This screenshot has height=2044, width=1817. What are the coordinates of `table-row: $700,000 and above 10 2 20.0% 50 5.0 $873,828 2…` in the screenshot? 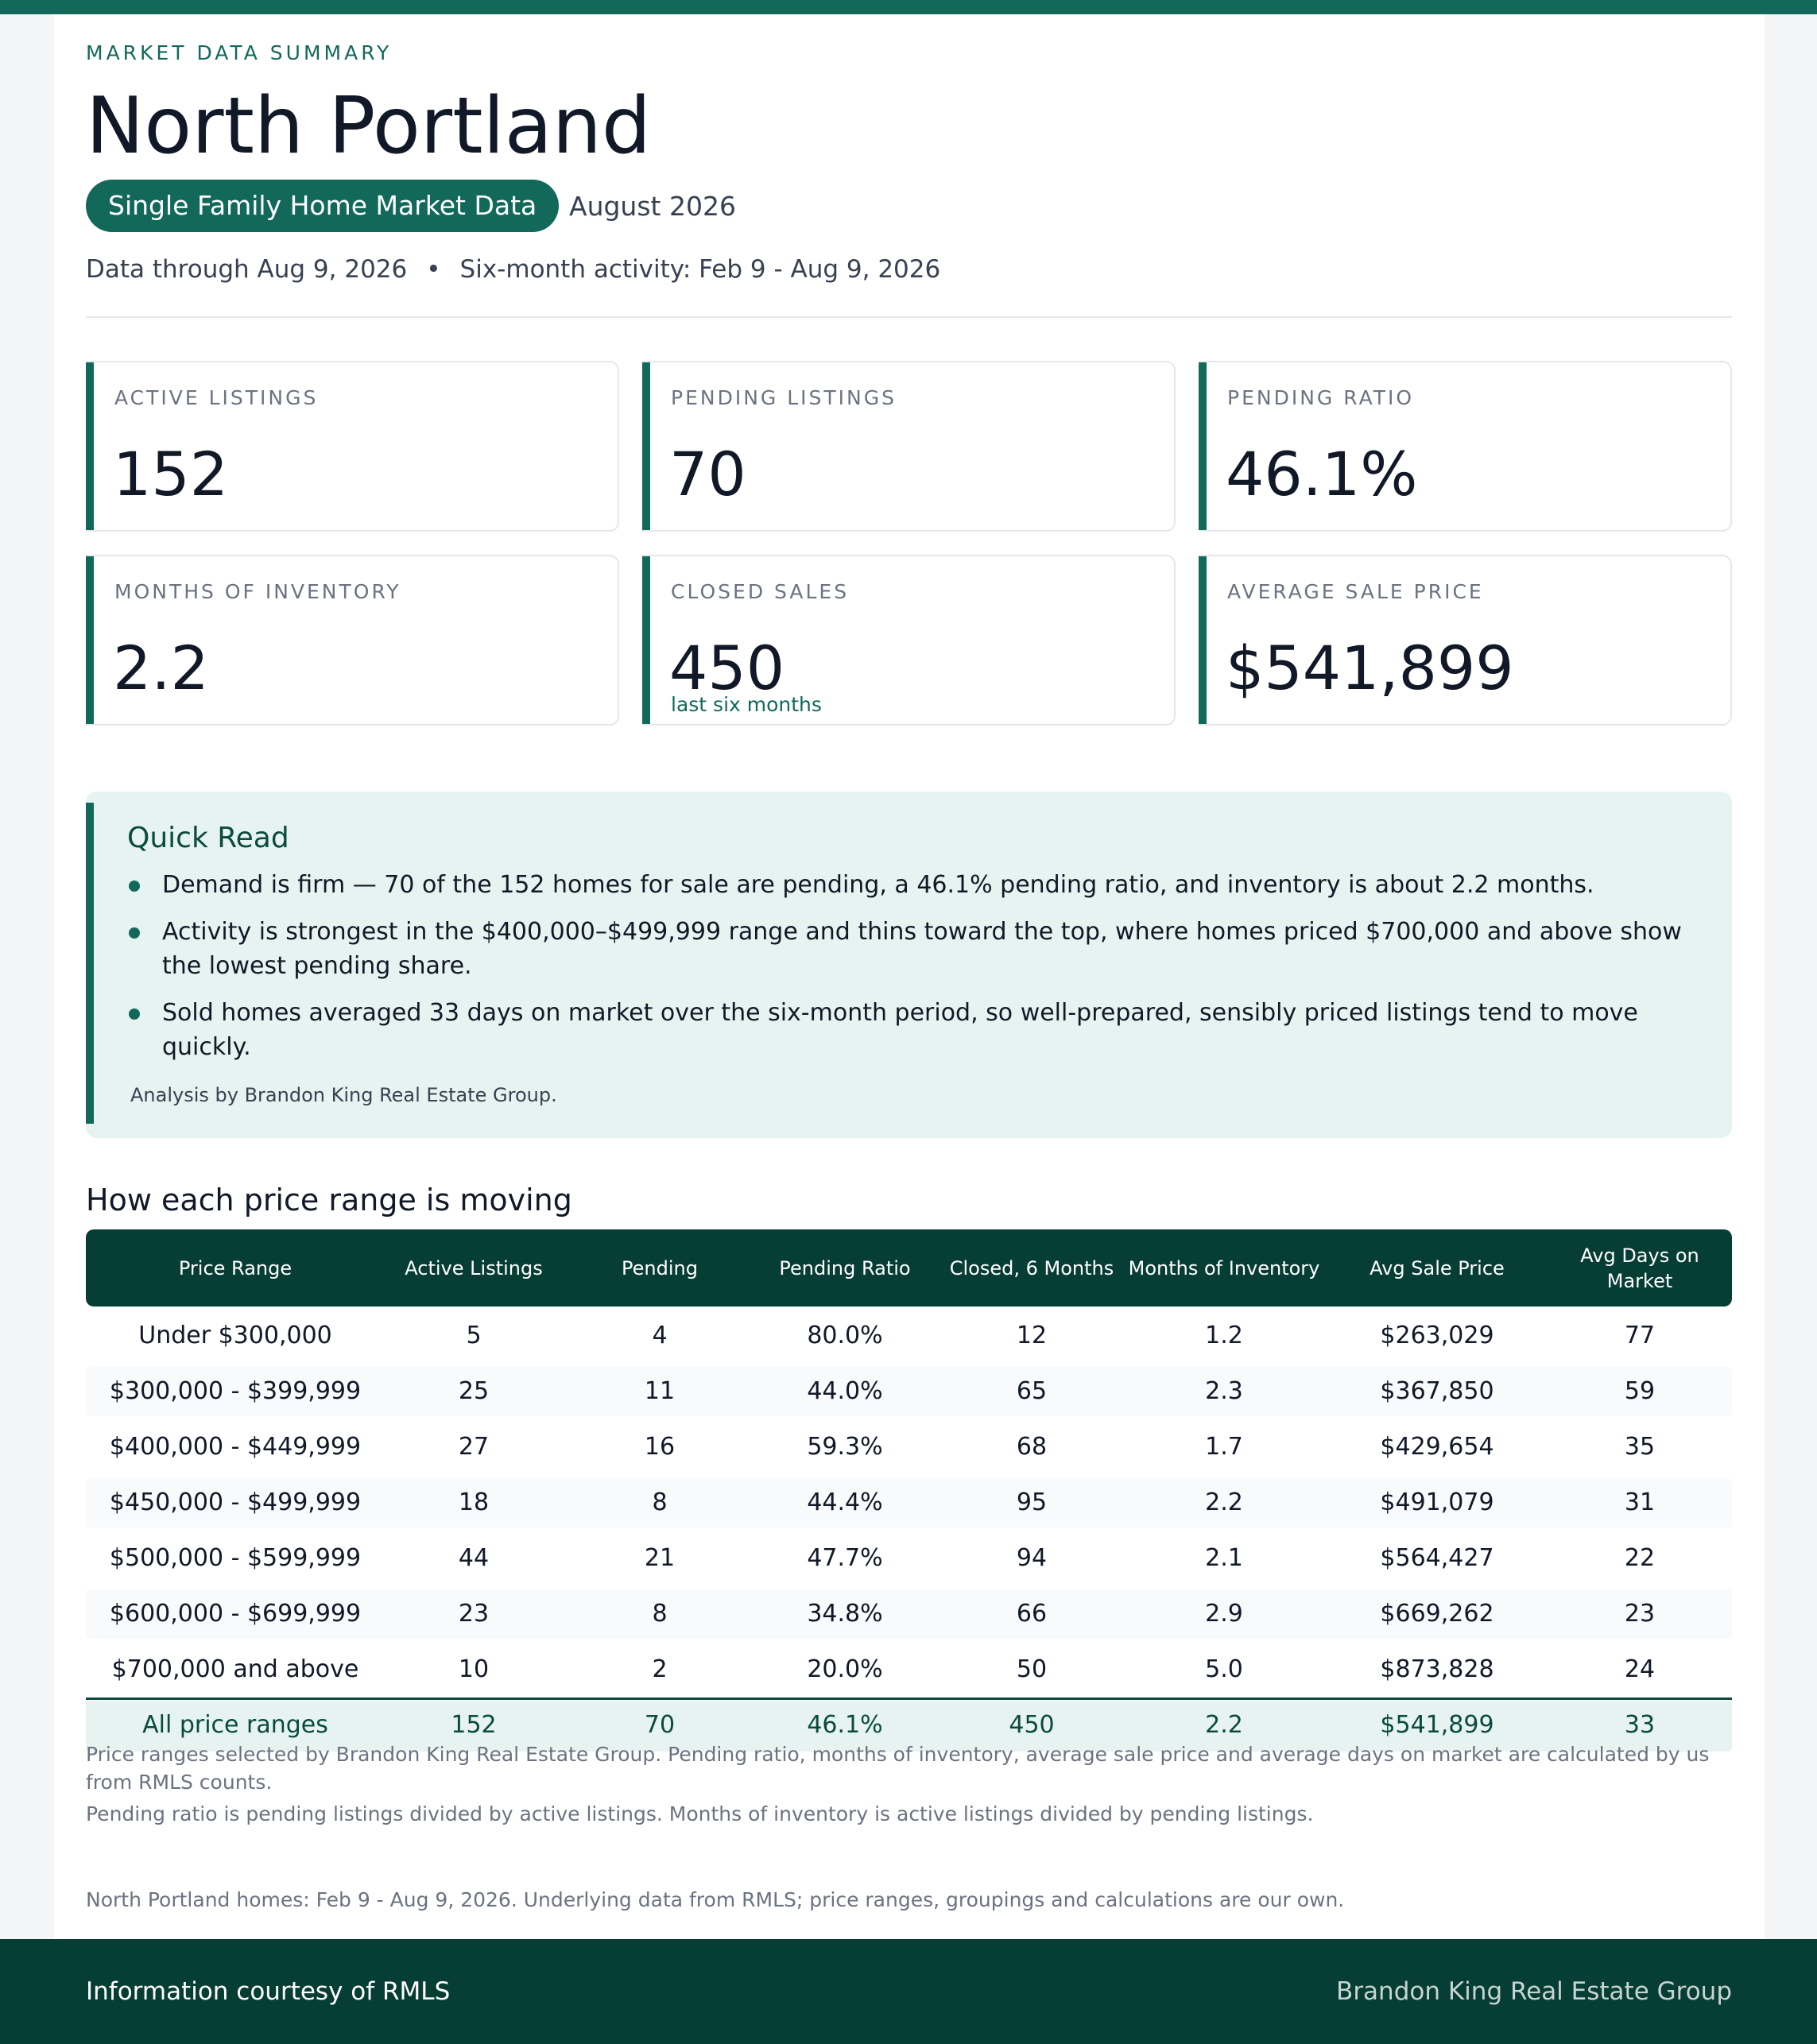 It's located at (909, 1669).